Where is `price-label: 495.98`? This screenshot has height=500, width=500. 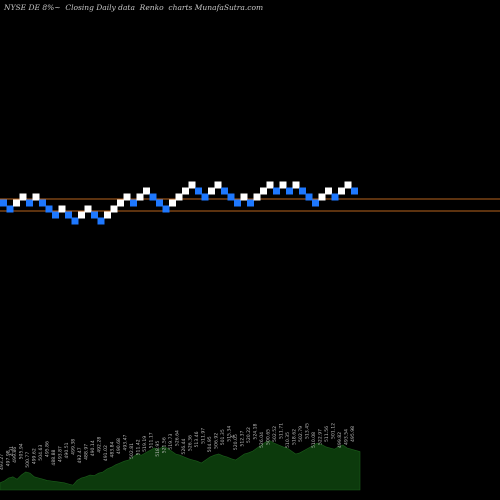 price-label: 495.98 is located at coordinates (353, 434).